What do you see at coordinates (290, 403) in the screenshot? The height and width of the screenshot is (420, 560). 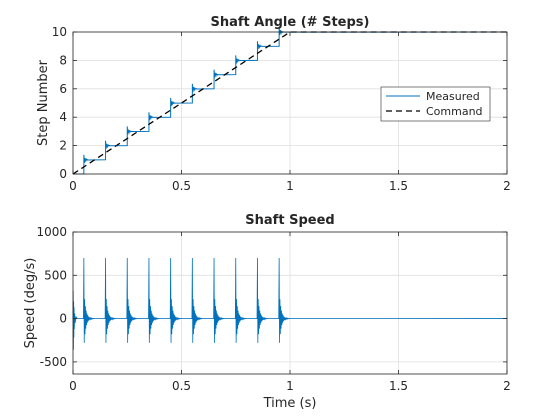 I see `shaft-speed-xlabel: Time (s)` at bounding box center [290, 403].